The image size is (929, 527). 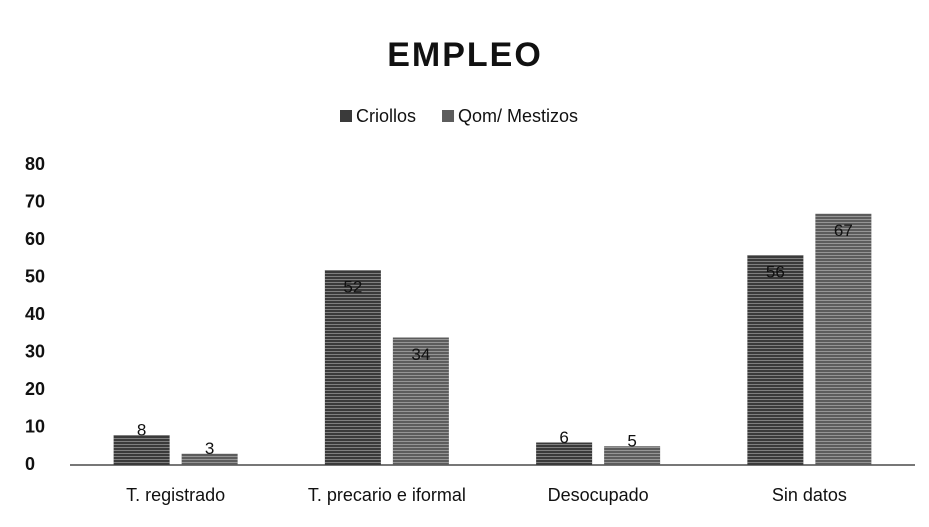 What do you see at coordinates (30, 464) in the screenshot?
I see `y-tick-label: 0` at bounding box center [30, 464].